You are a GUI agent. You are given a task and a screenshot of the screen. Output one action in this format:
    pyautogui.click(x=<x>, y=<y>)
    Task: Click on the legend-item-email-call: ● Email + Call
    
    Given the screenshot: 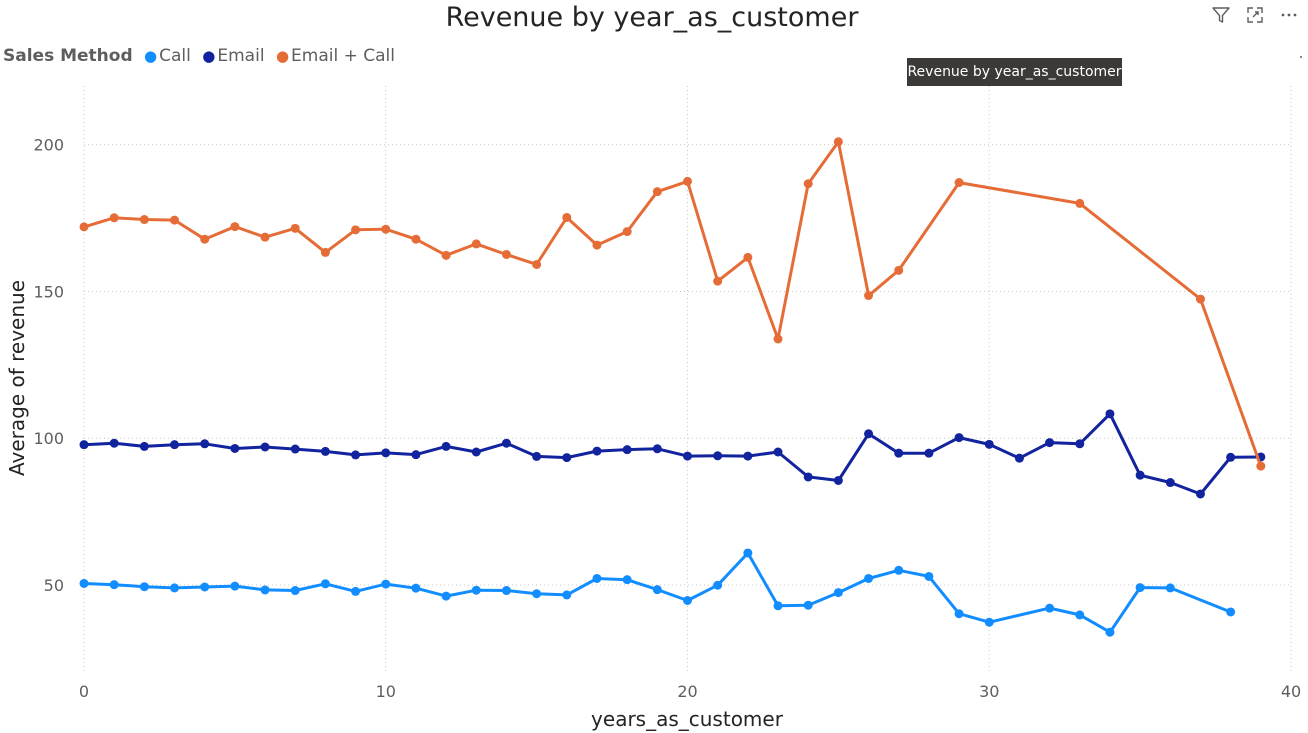 What is the action you would take?
    pyautogui.click(x=335, y=56)
    